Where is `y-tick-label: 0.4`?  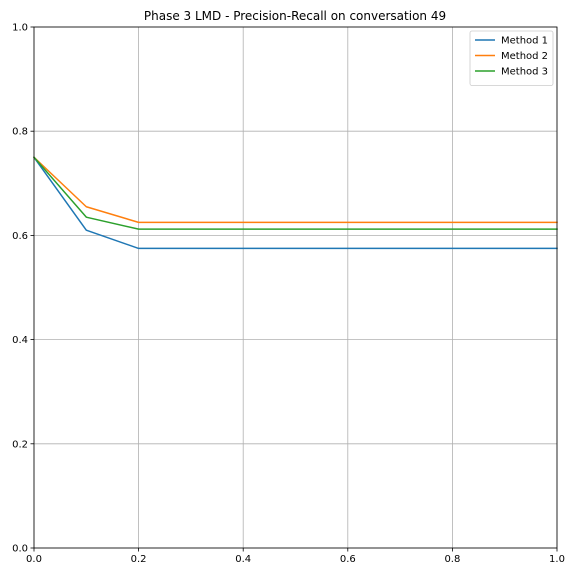
y-tick-label: 0.4 is located at coordinates (20, 340).